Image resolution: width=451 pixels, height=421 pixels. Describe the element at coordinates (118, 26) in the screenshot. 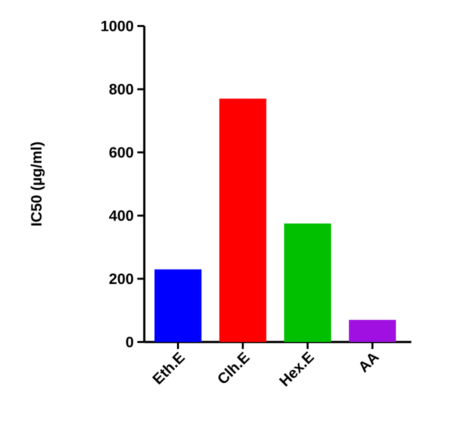

I see `y-tick-label: 1000` at that location.